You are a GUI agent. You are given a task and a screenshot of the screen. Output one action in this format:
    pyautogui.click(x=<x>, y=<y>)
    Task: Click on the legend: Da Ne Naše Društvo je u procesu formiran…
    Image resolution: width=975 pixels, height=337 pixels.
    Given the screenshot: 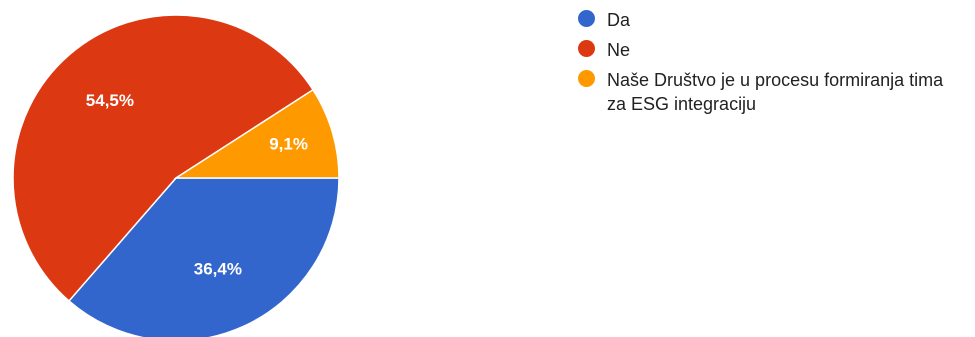 What is the action you would take?
    pyautogui.click(x=773, y=65)
    